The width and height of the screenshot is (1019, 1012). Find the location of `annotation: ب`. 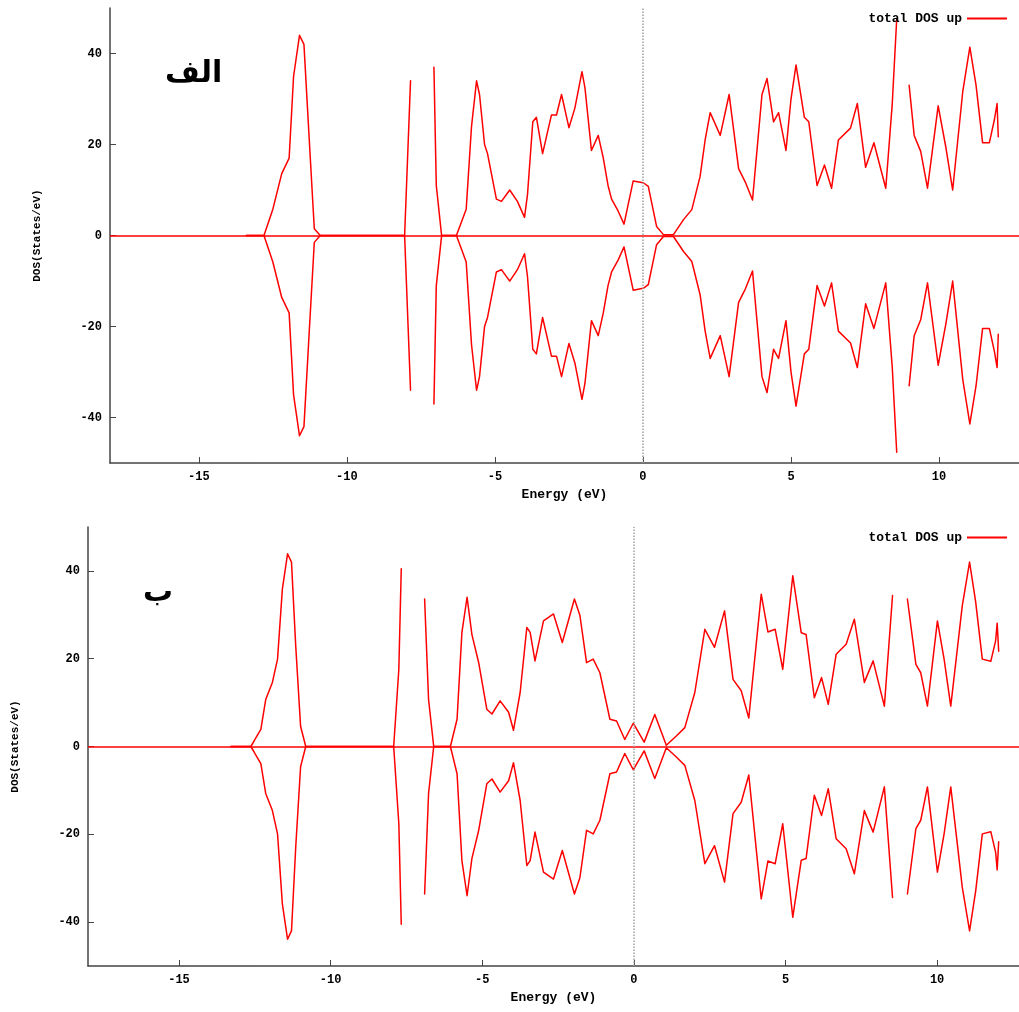

annotation: ب is located at coordinates (158, 590).